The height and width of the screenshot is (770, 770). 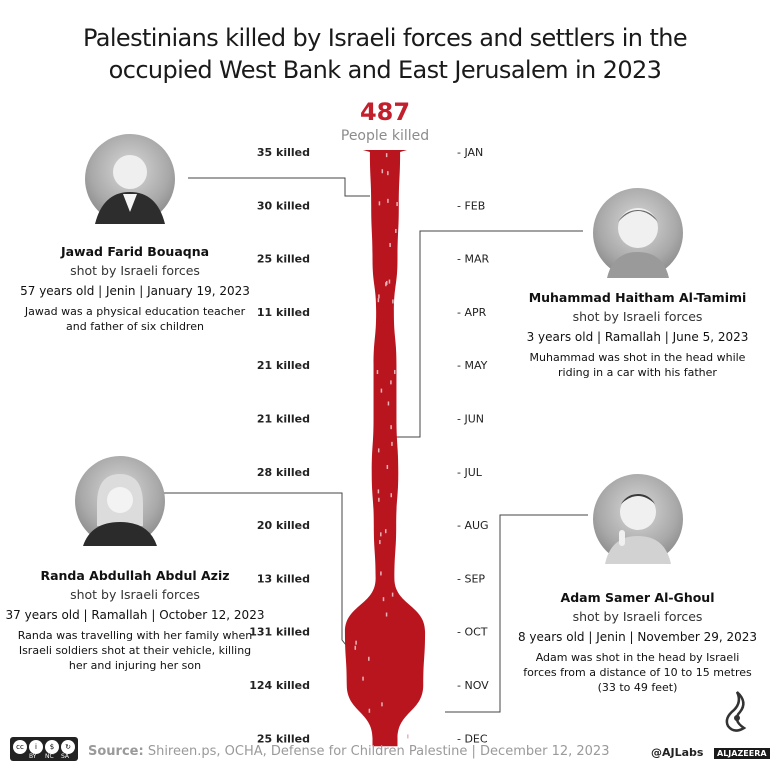 I want to click on killed-label-dec: 25 killed, so click(x=283, y=738).